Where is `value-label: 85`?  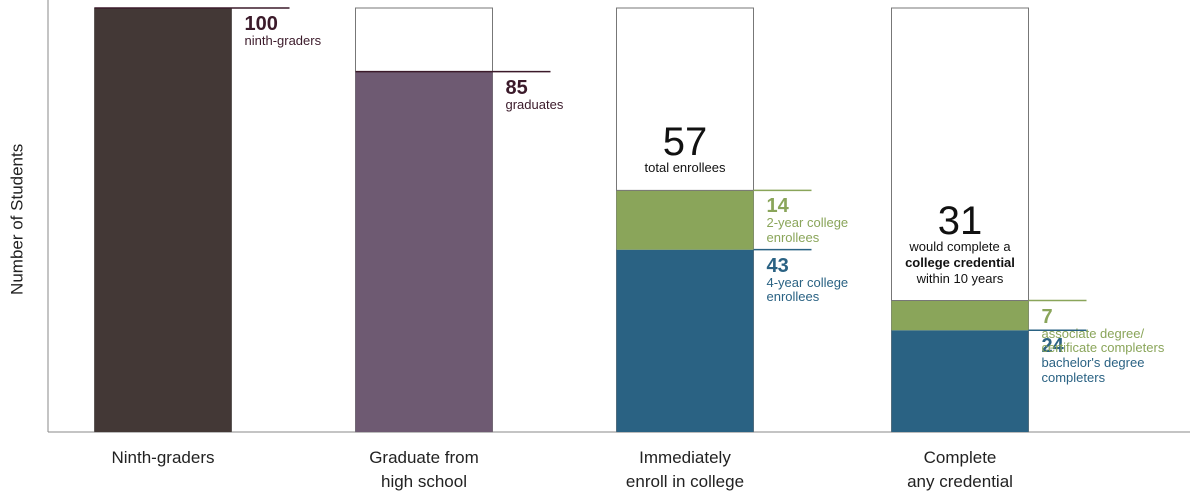 value-label: 85 is located at coordinates (516, 87).